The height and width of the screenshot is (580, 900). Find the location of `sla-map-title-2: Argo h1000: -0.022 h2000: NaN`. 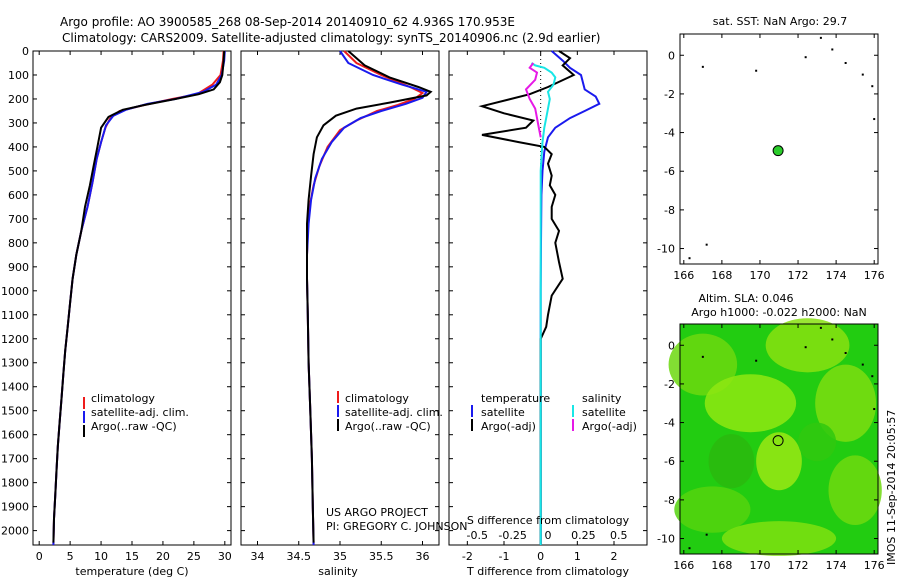

sla-map-title-2: Argo h1000: -0.022 h2000: NaN is located at coordinates (779, 312).